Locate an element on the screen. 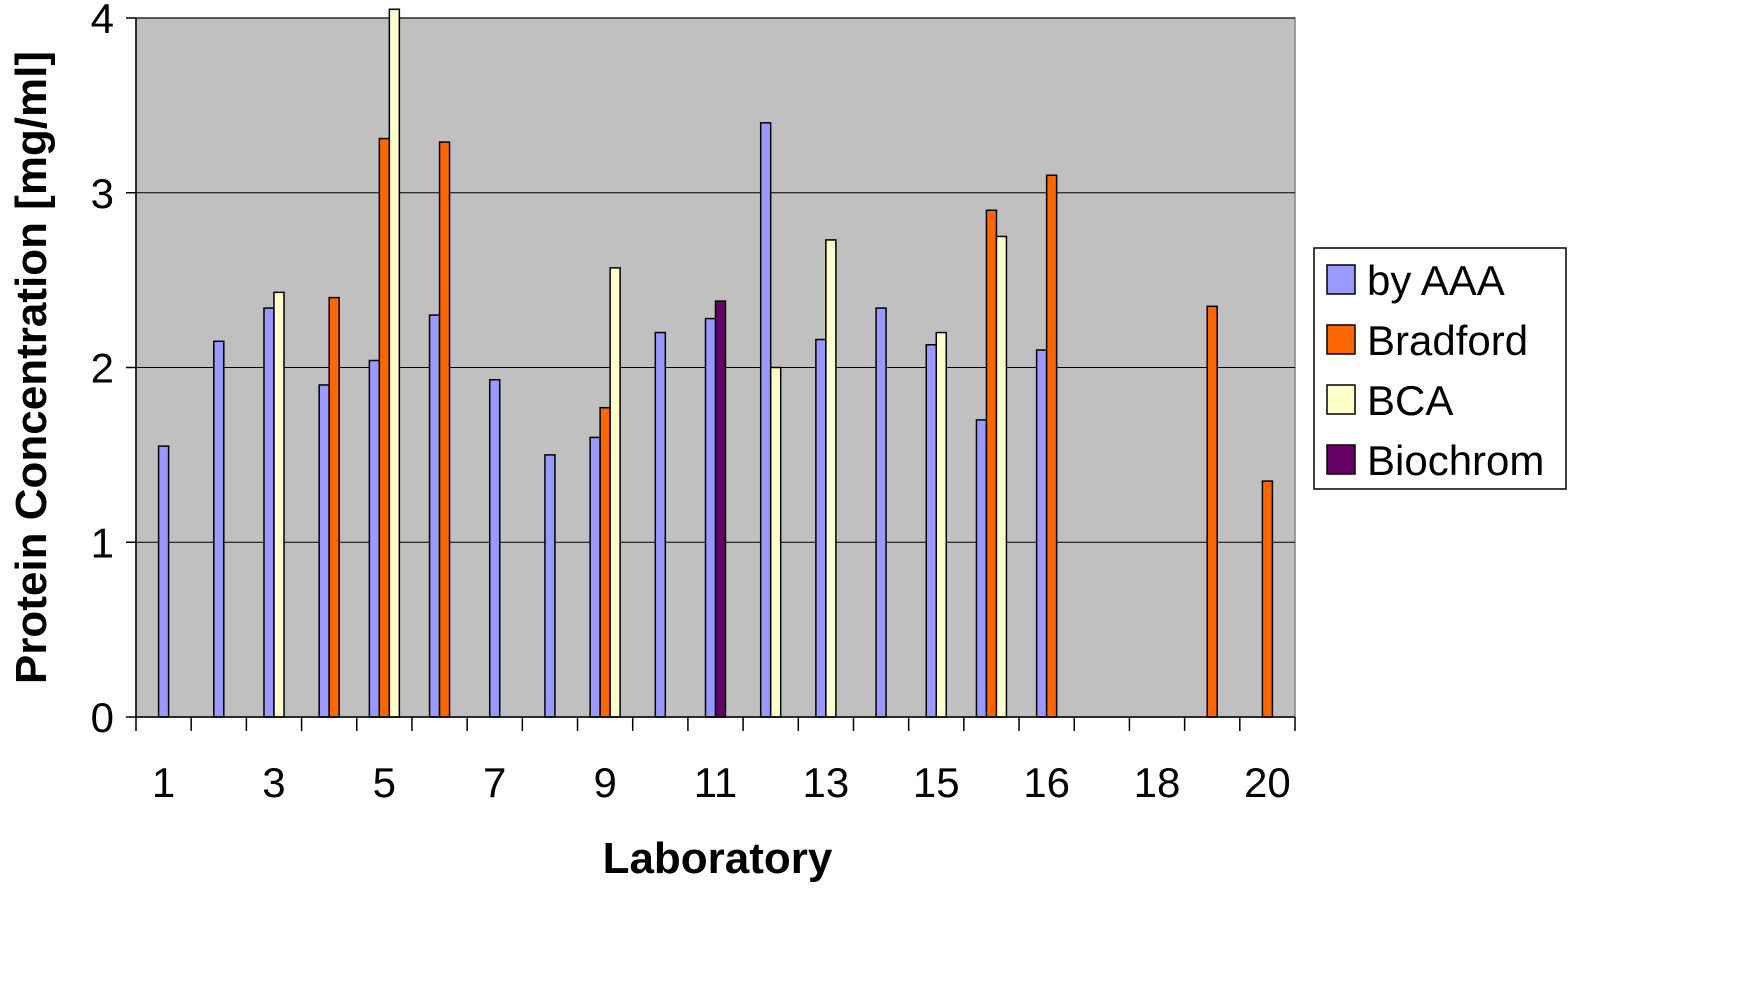 The width and height of the screenshot is (1761, 995). y-tick-label: 2 is located at coordinates (102, 368).